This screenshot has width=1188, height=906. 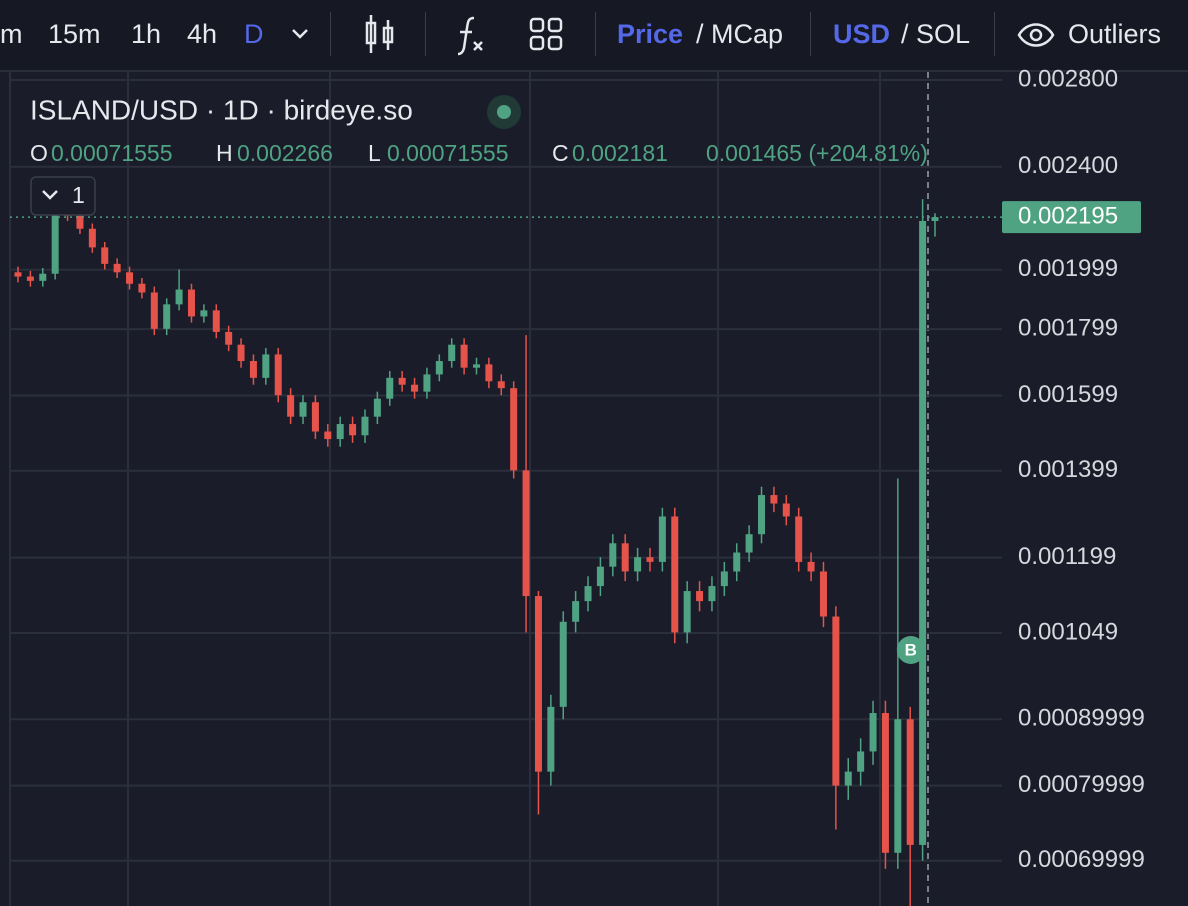 What do you see at coordinates (911, 649) in the screenshot?
I see `trade-marker-label: B` at bounding box center [911, 649].